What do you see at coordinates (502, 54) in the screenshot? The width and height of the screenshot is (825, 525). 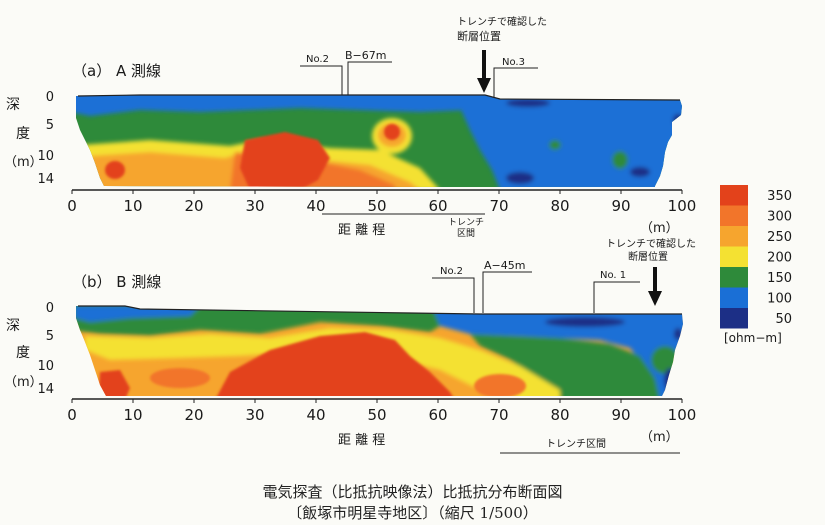 I see `fault-a: トレンチで確認した 断層位置` at bounding box center [502, 54].